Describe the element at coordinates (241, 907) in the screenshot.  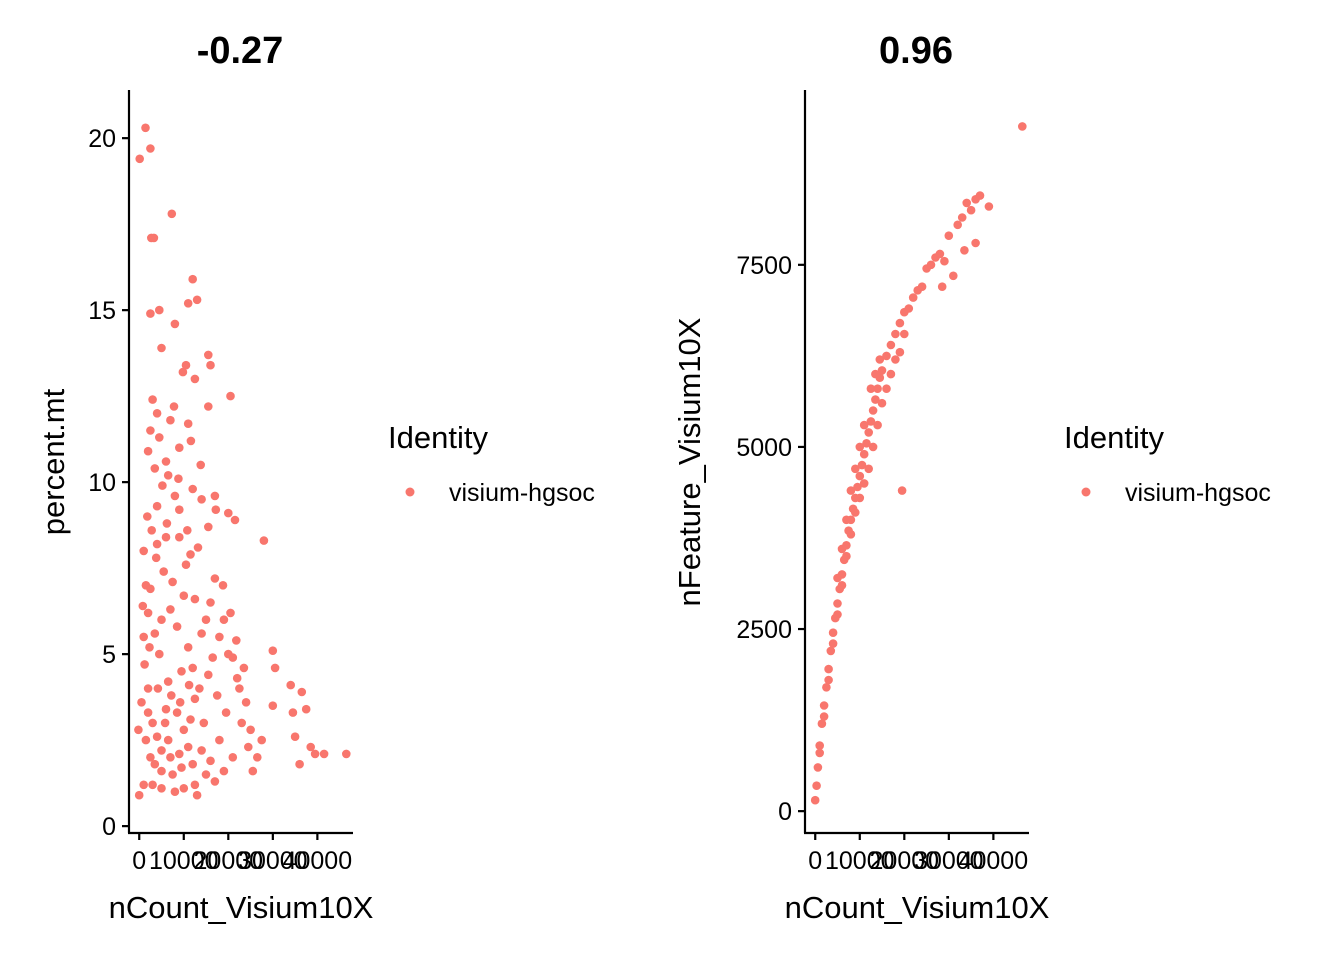
I see `chart-1-x-axis-title: nCount_Visium10X` at that location.